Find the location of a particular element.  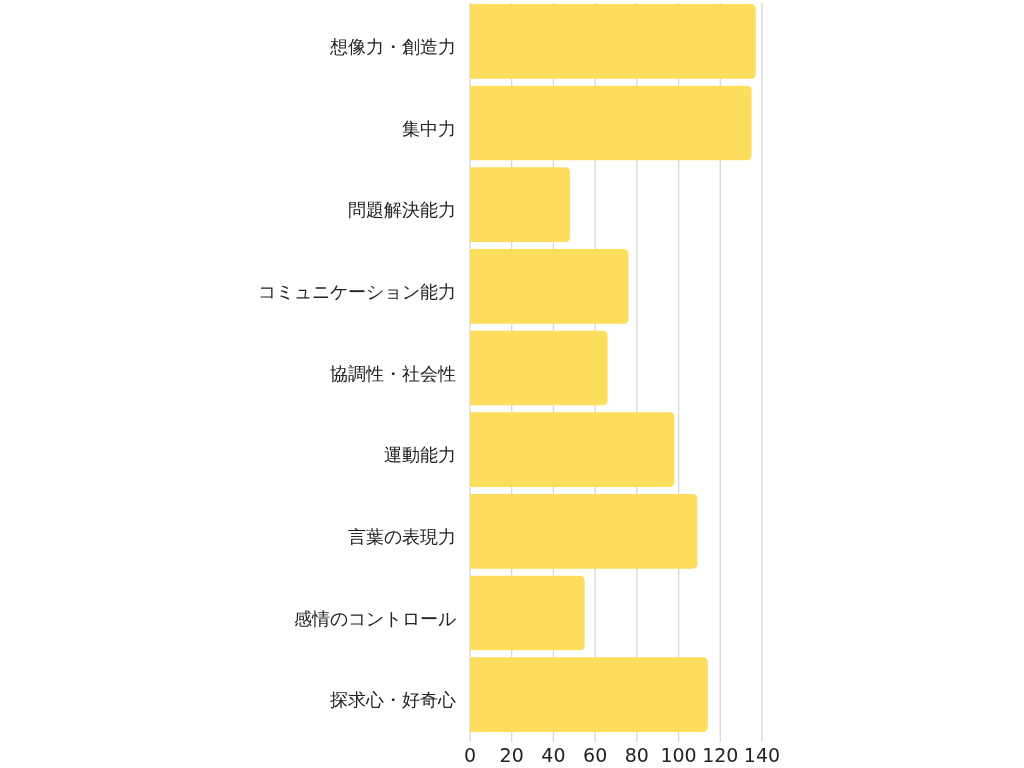

y-tick-label: コミュニケーション能力 is located at coordinates (357, 291).